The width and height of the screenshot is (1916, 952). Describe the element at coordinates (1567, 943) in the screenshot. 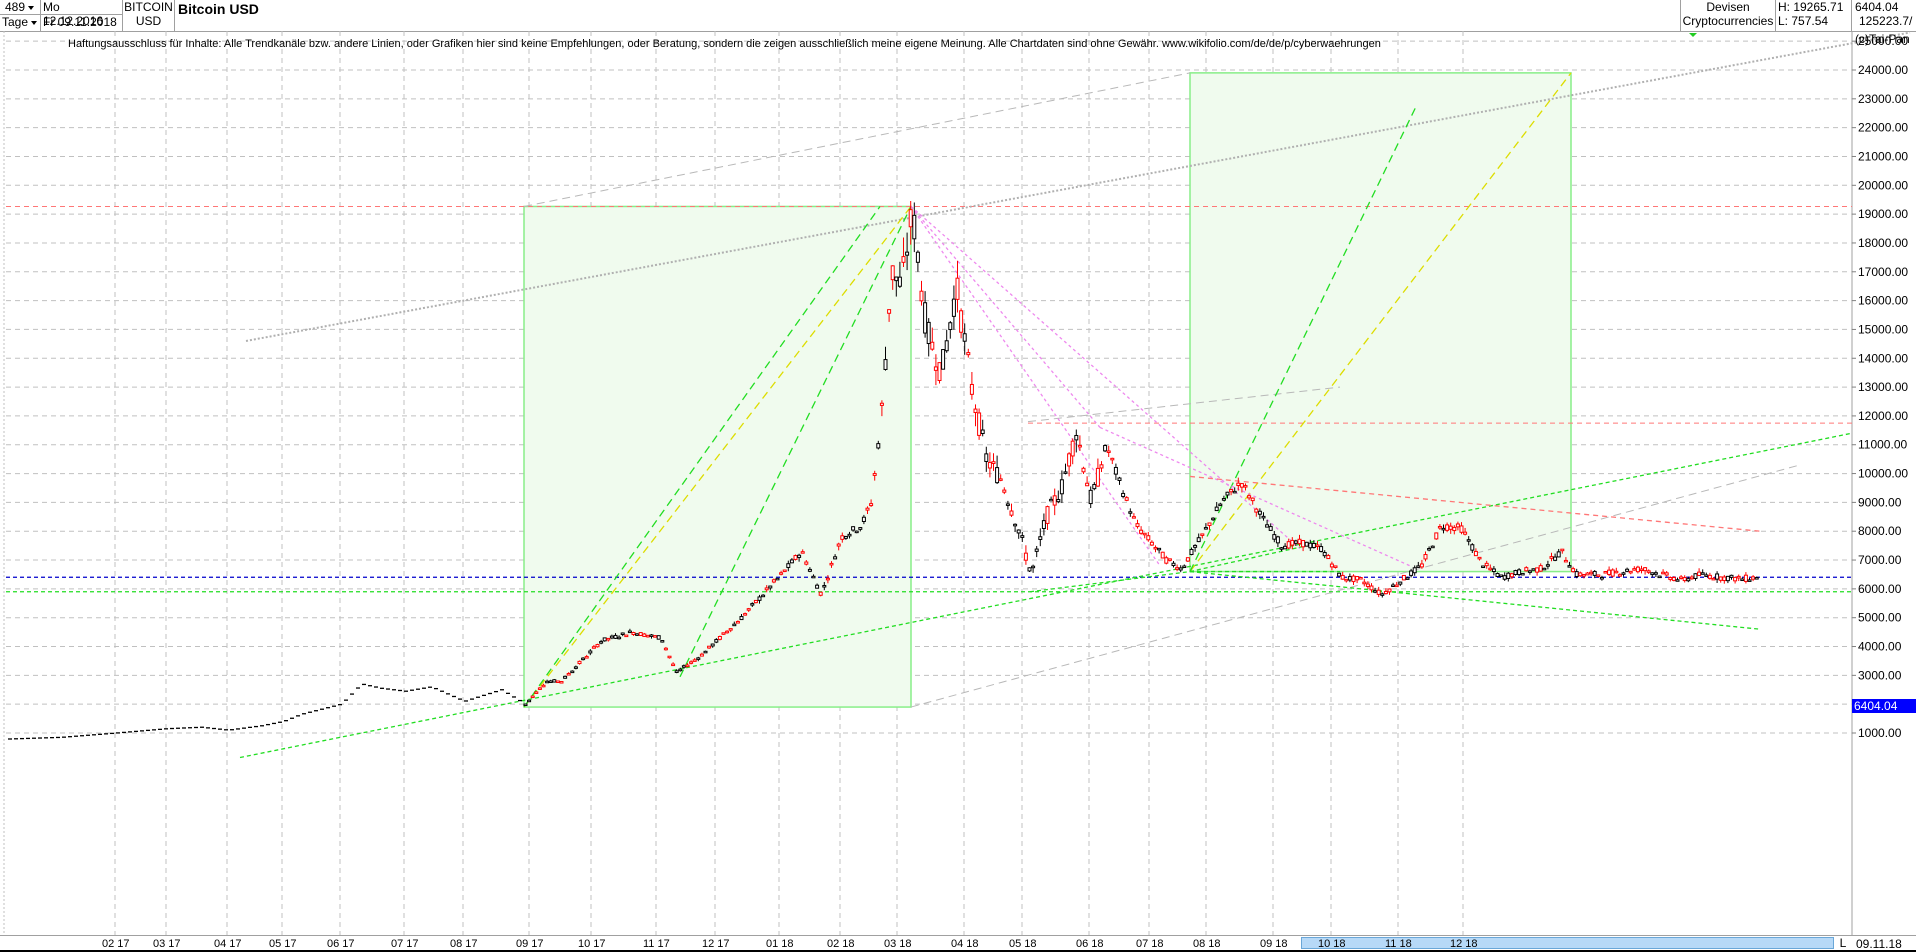

I see `scrollbar-thumb` at that location.